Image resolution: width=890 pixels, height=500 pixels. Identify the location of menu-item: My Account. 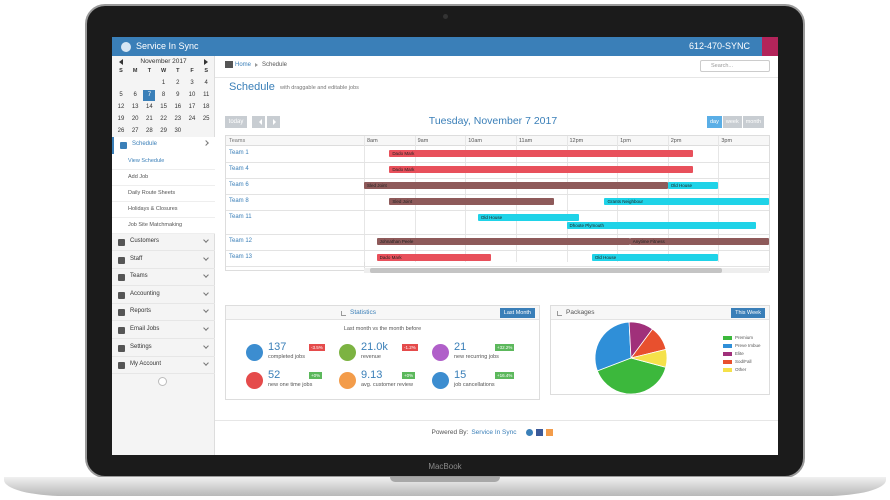
(163, 366).